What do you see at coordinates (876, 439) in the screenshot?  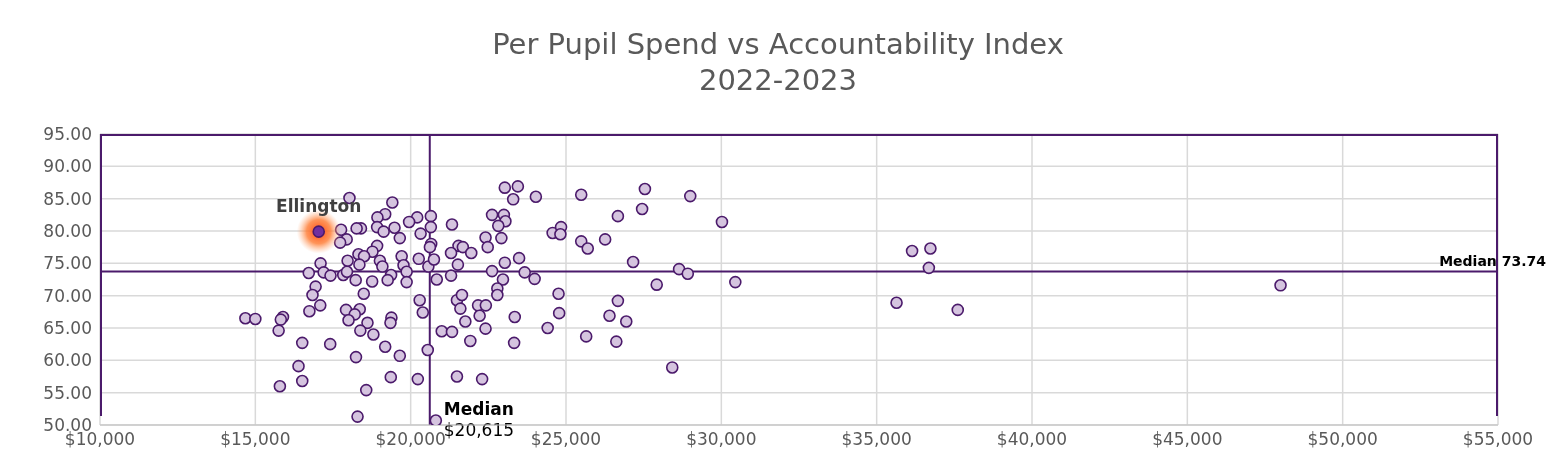 I see `x-tick-label: $35,000` at bounding box center [876, 439].